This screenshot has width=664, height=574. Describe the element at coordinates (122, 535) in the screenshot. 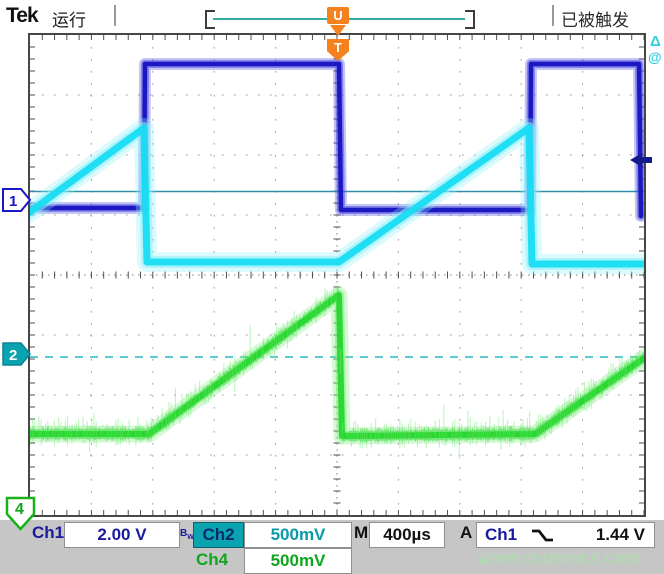

I see `ch1-scale-readout: 2.00 V` at that location.